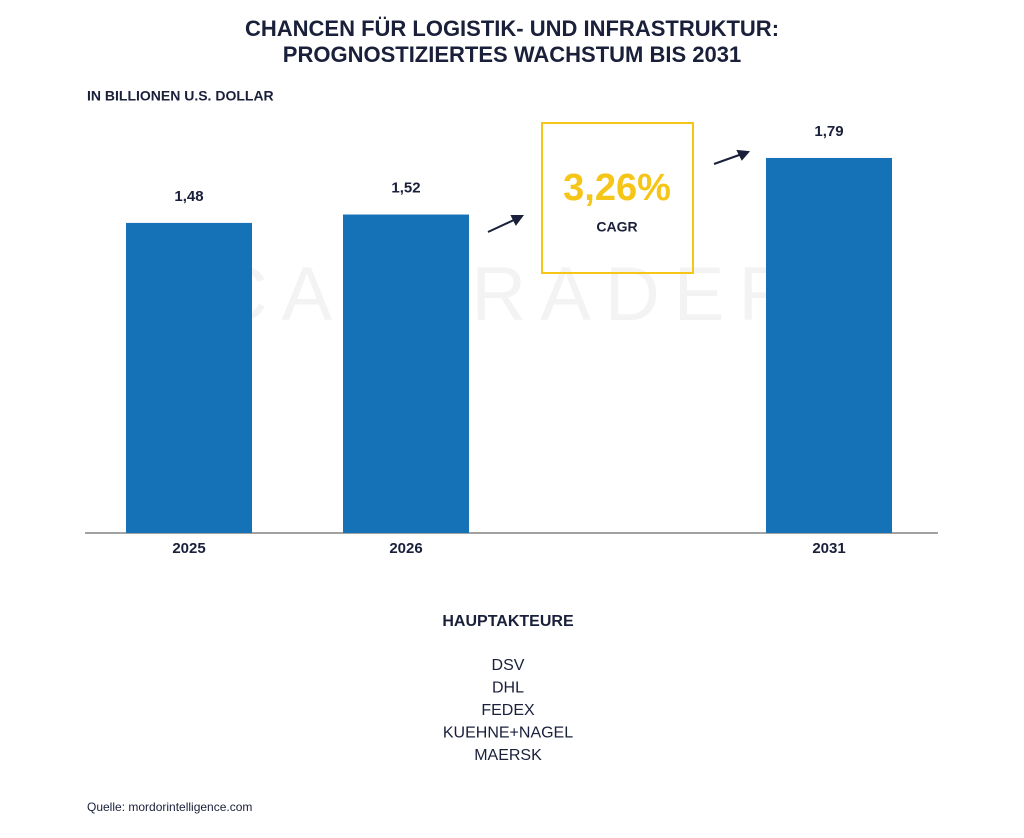  Describe the element at coordinates (508, 755) in the screenshot. I see `player: MAERSK` at that location.